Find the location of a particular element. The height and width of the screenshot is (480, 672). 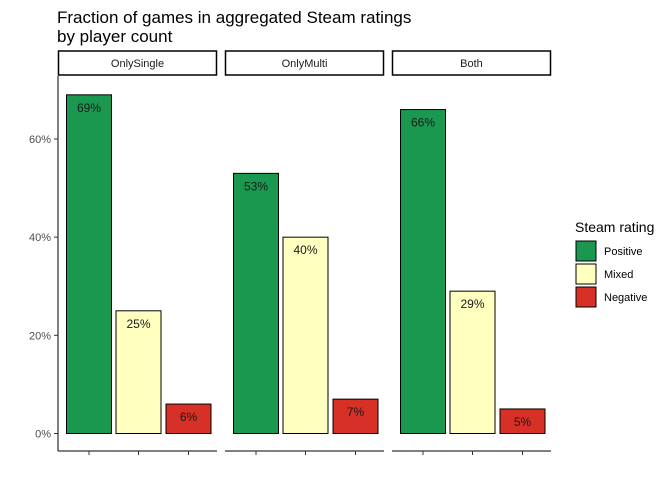

bar-label: 6% is located at coordinates (189, 417).